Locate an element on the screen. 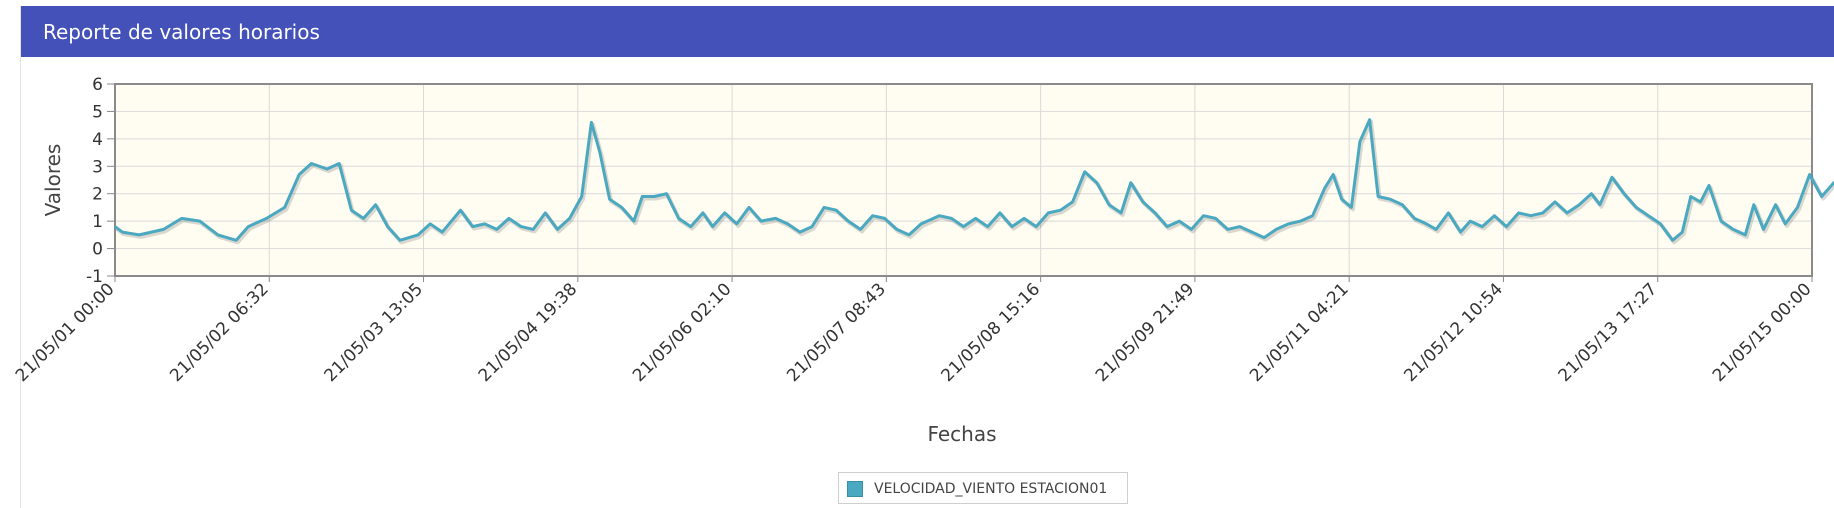 The image size is (1834, 508). x-tick-label: 21/05/03 13:05 is located at coordinates (373, 332).